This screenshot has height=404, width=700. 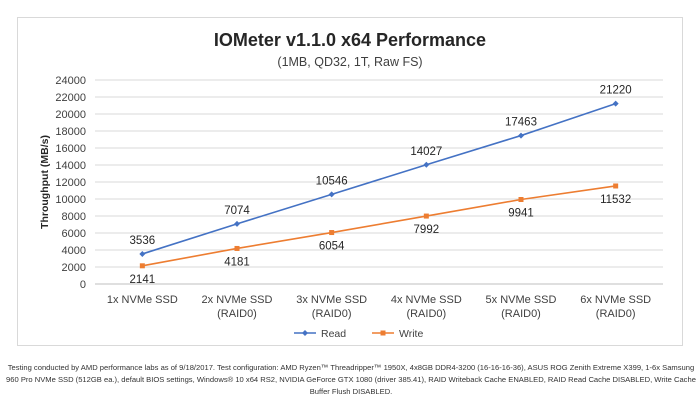 I want to click on x-tick-label: 4x NVMe SSD, so click(x=426, y=300).